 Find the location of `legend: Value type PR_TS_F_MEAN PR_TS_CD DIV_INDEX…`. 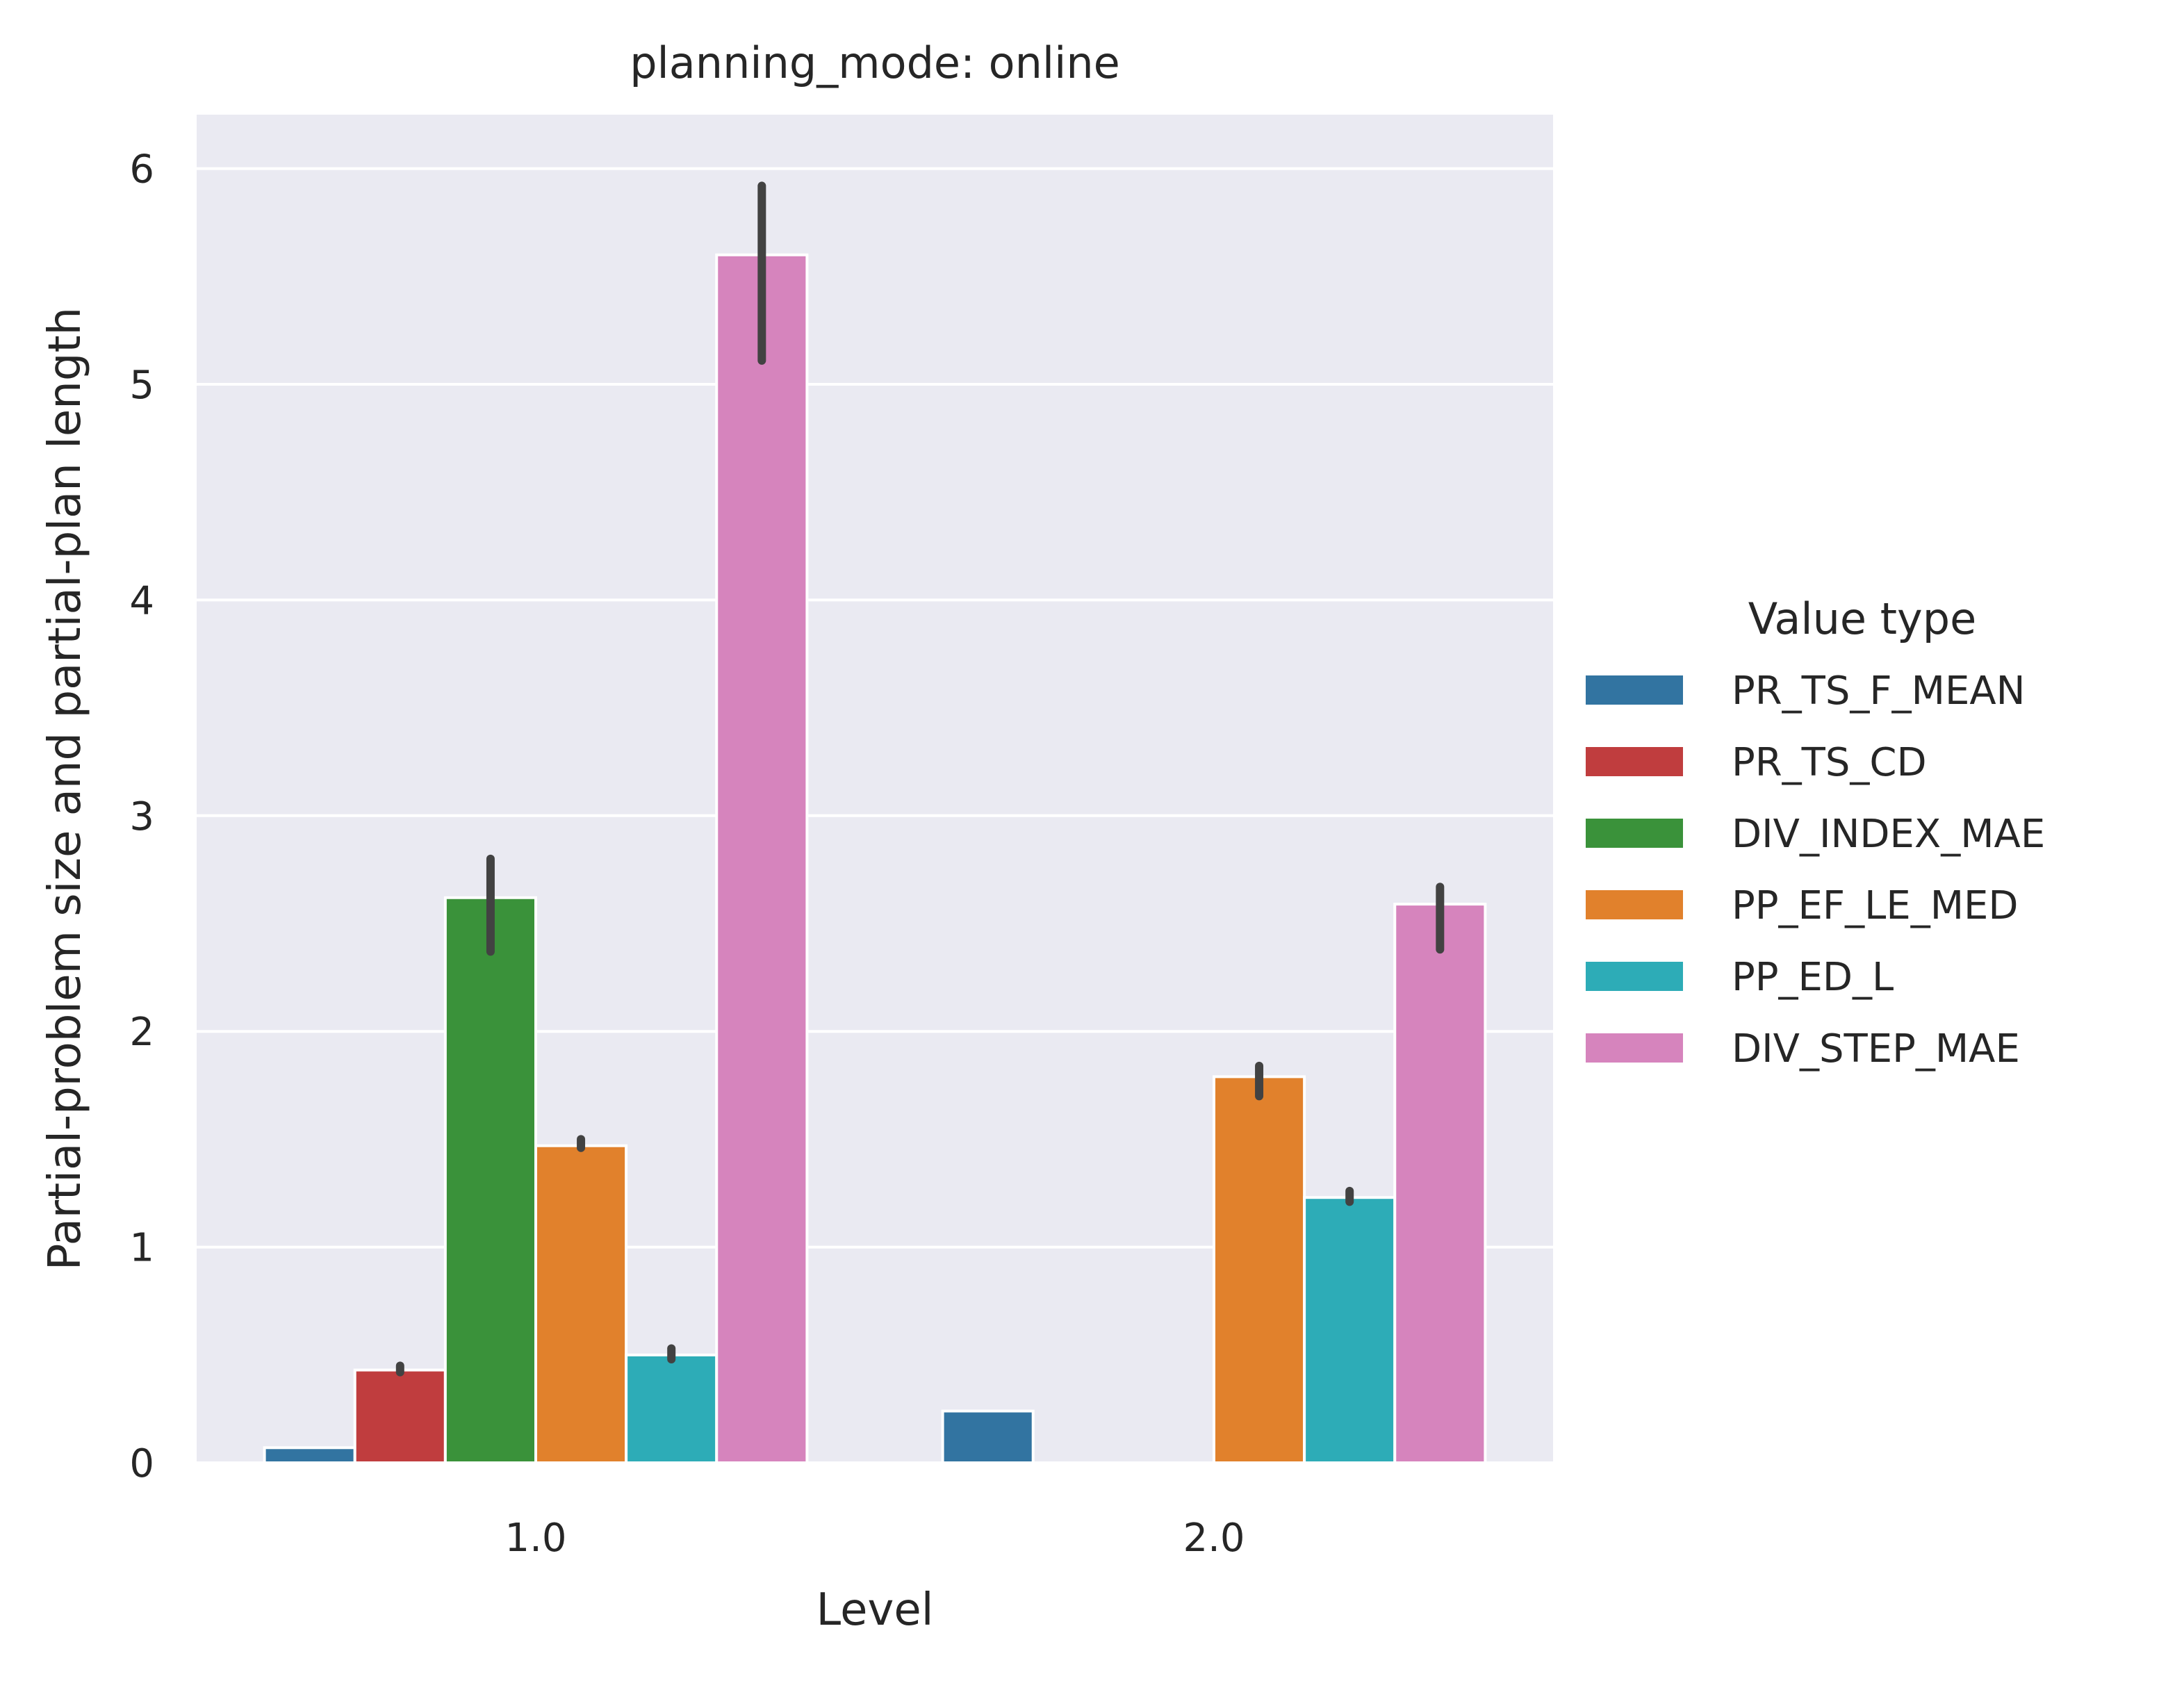

legend: Value type PR_TS_F_MEAN PR_TS_CD DIV_INDEX… is located at coordinates (1815, 832).